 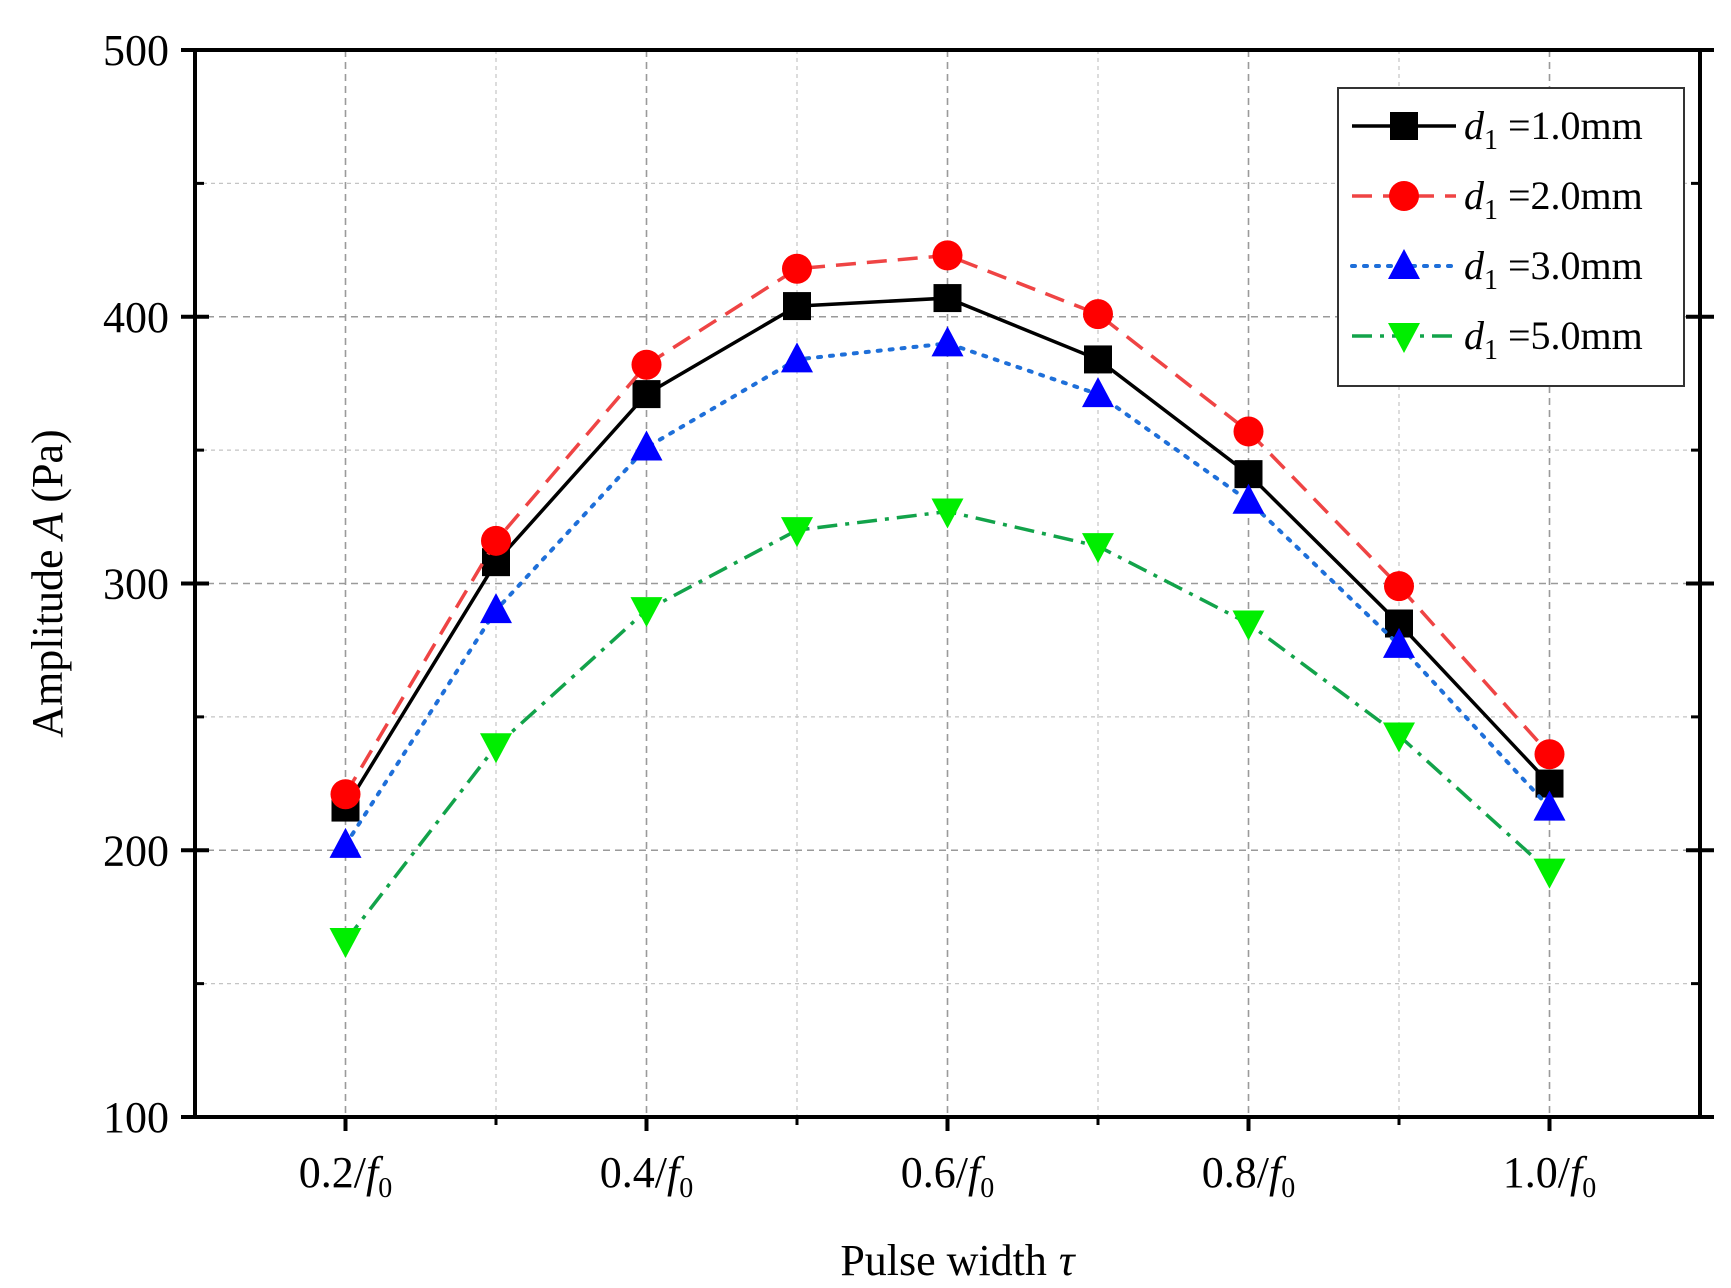 I want to click on y-tick-label: 400, so click(x=136, y=317).